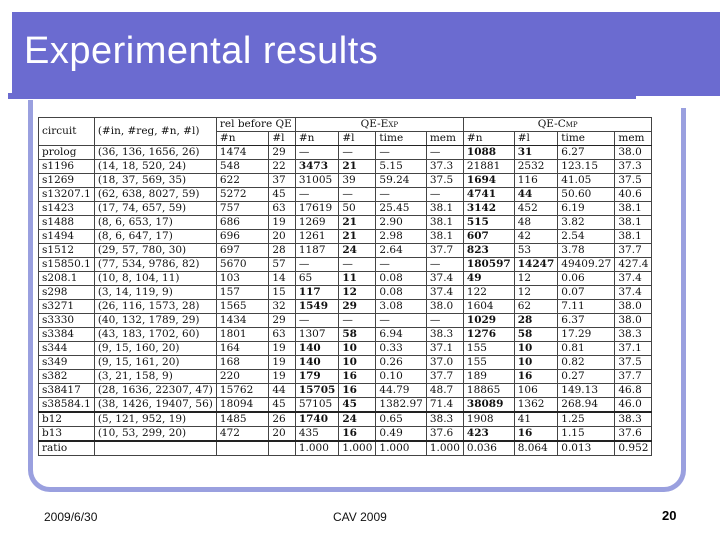  What do you see at coordinates (242, 264) in the screenshot?
I see `table-cell: 5670` at bounding box center [242, 264].